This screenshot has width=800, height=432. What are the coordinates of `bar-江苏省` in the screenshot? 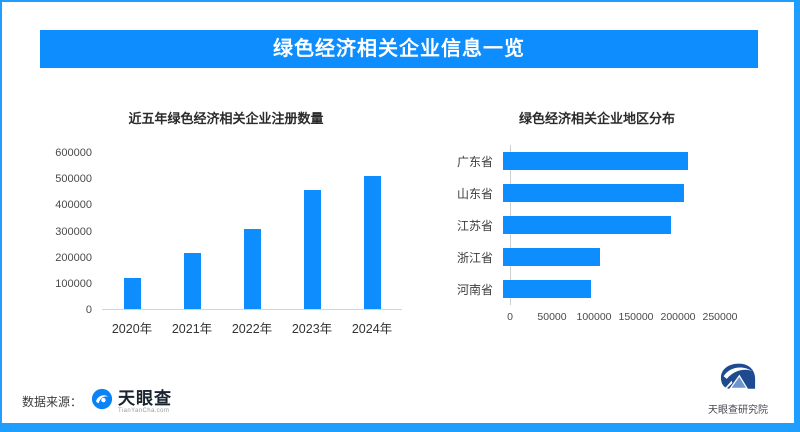 It's located at (587, 225).